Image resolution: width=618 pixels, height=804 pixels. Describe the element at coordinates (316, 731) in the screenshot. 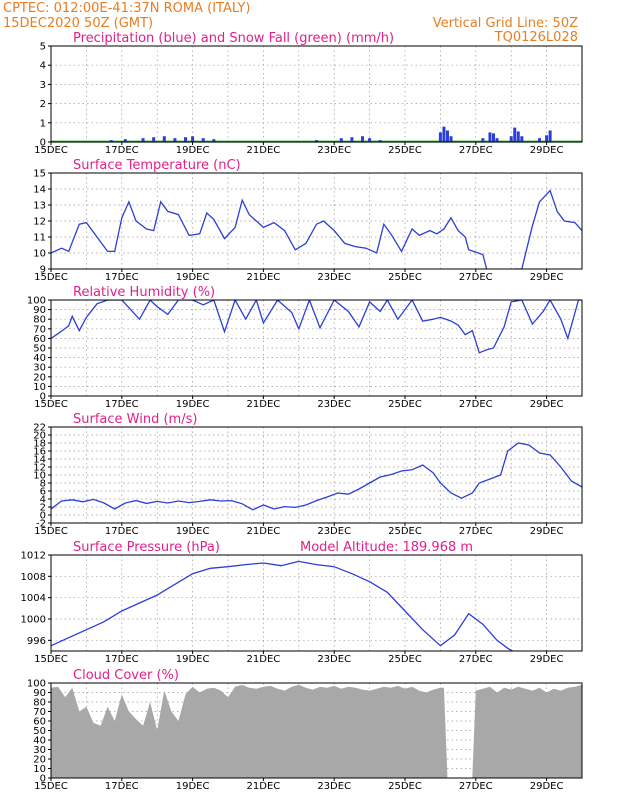

I see `cloud-area` at that location.